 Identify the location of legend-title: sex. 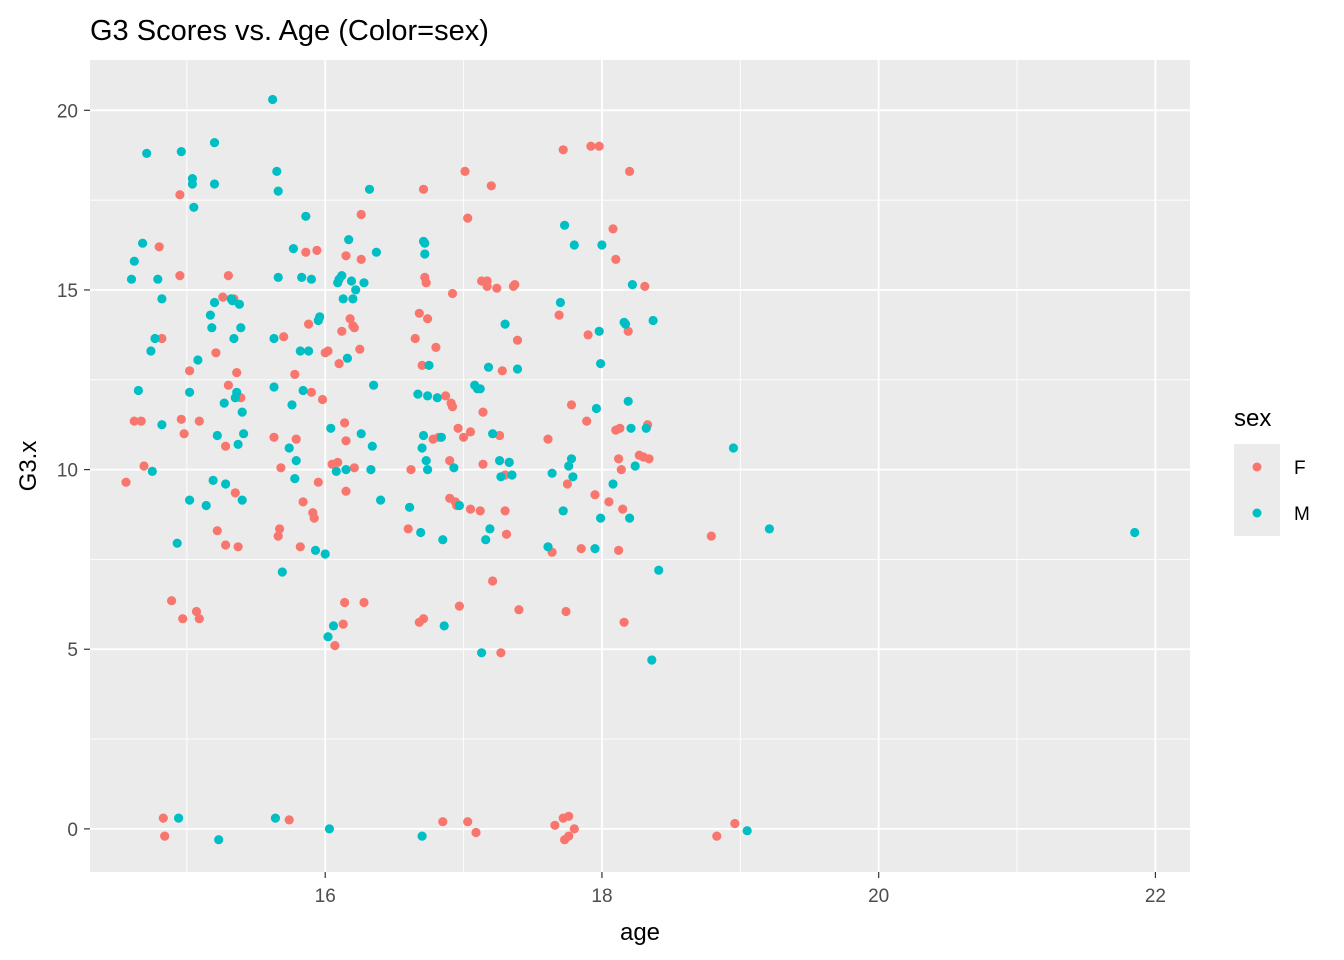
(1252, 418).